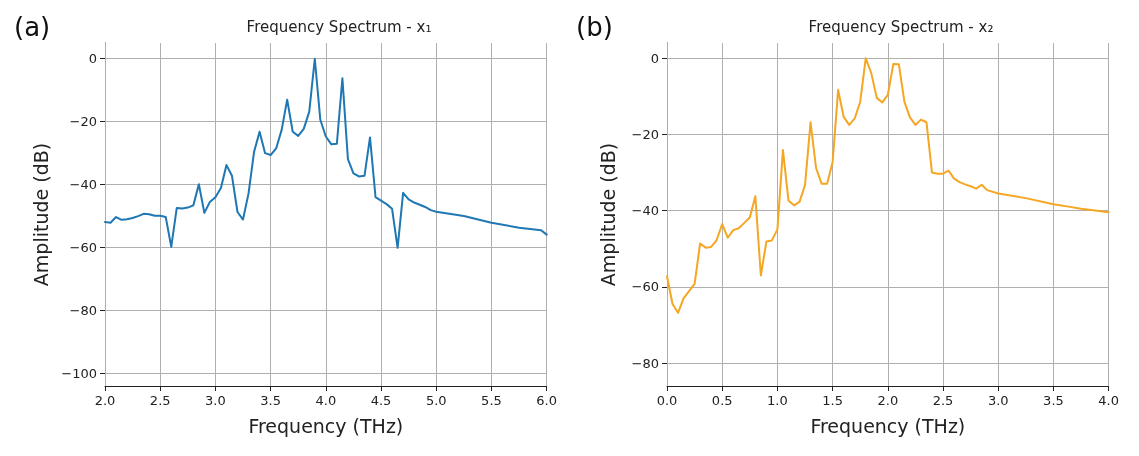 The height and width of the screenshot is (456, 1139). What do you see at coordinates (339, 26) in the screenshot?
I see `chart-title: Frequency Spectrum - x₁` at bounding box center [339, 26].